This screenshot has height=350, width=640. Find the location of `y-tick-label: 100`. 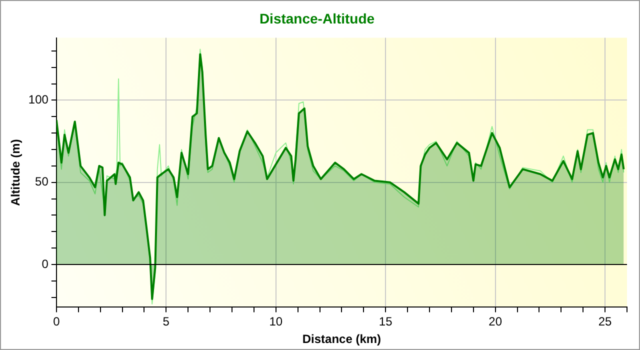

y-tick-label: 100 is located at coordinates (38, 99).